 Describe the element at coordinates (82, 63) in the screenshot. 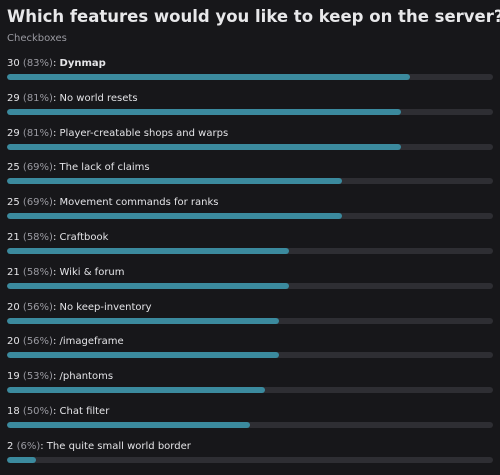

I see `option-label: Dynmap` at that location.